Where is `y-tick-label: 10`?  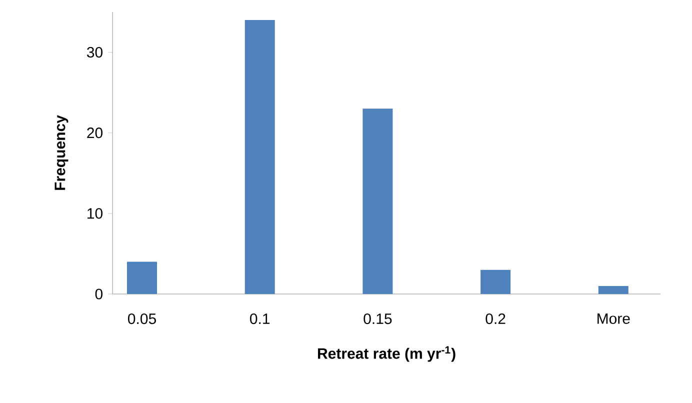 y-tick-label: 10 is located at coordinates (95, 213).